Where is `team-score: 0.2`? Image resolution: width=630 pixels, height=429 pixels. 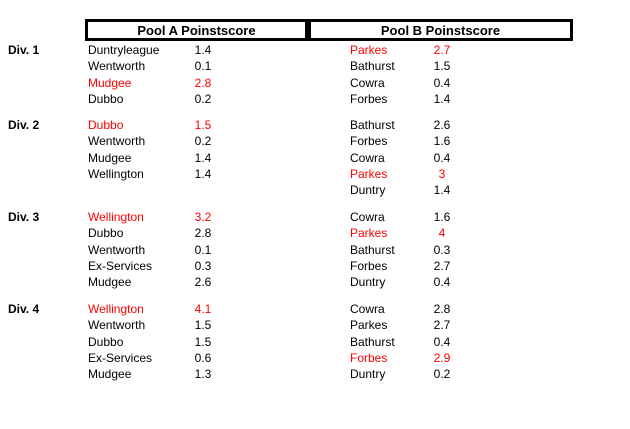
team-score: 0.2 is located at coordinates (203, 141).